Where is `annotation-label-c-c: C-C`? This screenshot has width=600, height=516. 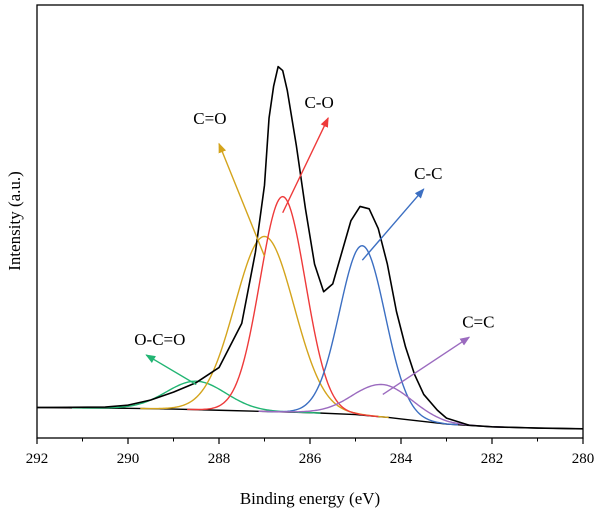 annotation-label-c-c: C-C is located at coordinates (428, 173).